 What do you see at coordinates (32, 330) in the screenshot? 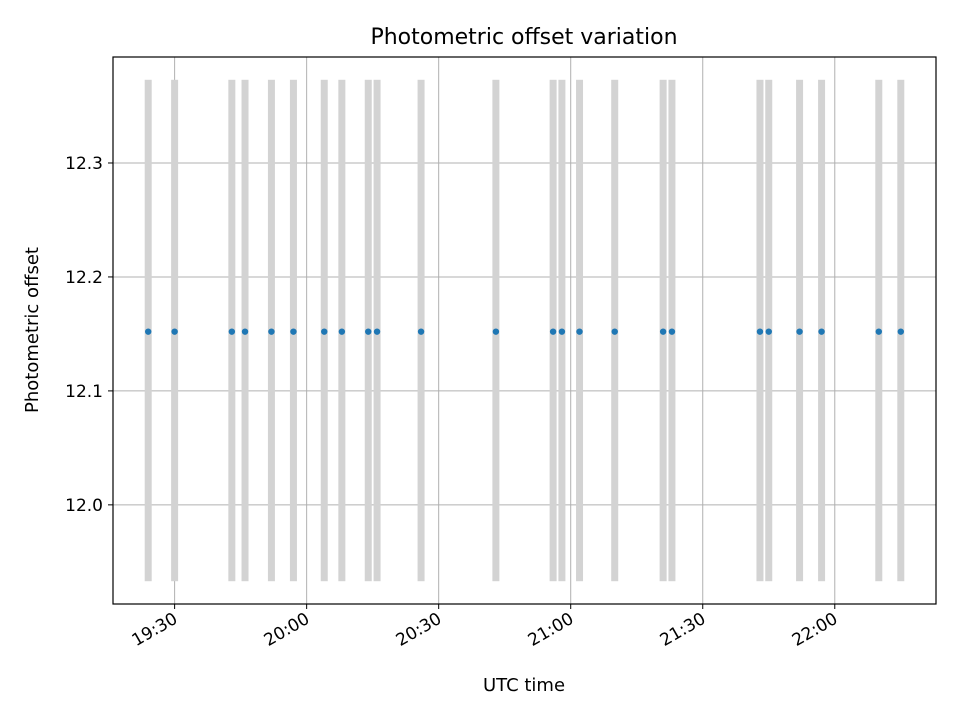
I see `y-axis-label: Photometric offset` at bounding box center [32, 330].